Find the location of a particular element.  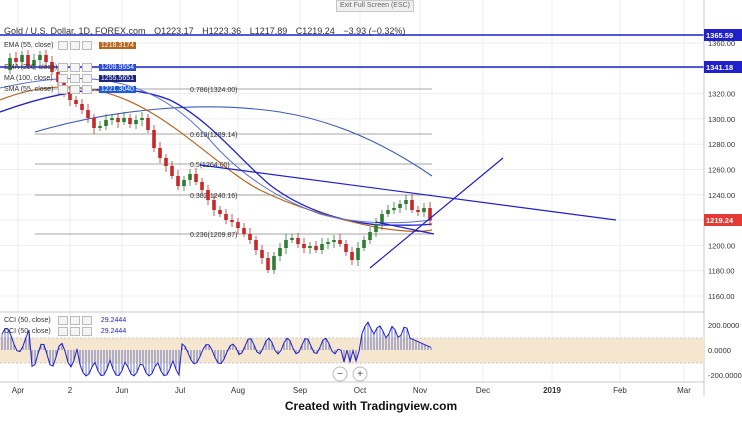

zoom-out-icon: − is located at coordinates (340, 374).